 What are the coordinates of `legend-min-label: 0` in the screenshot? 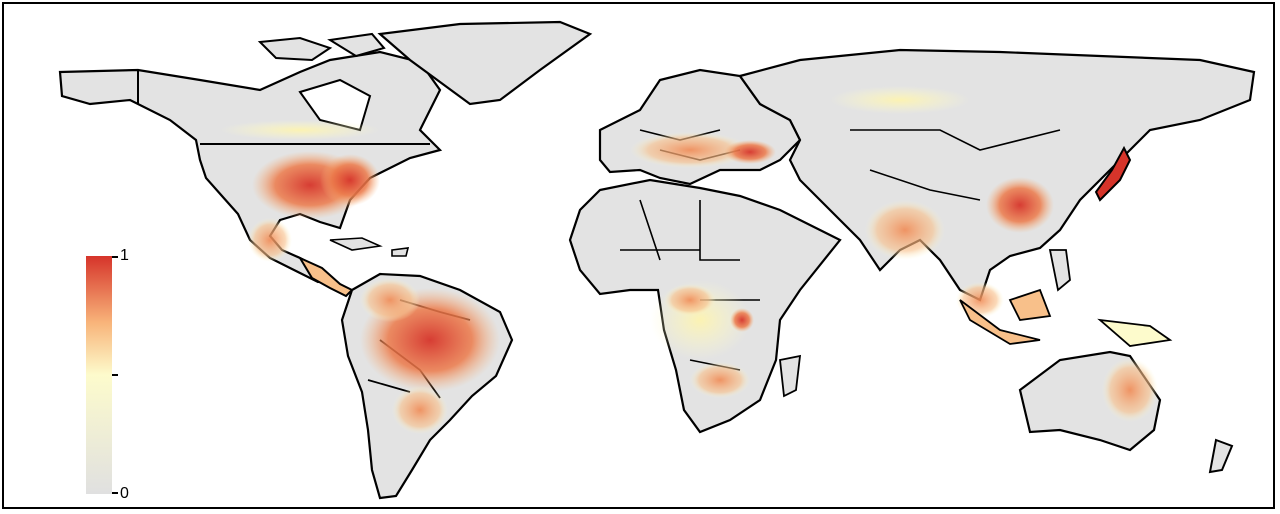 It's located at (124, 493).